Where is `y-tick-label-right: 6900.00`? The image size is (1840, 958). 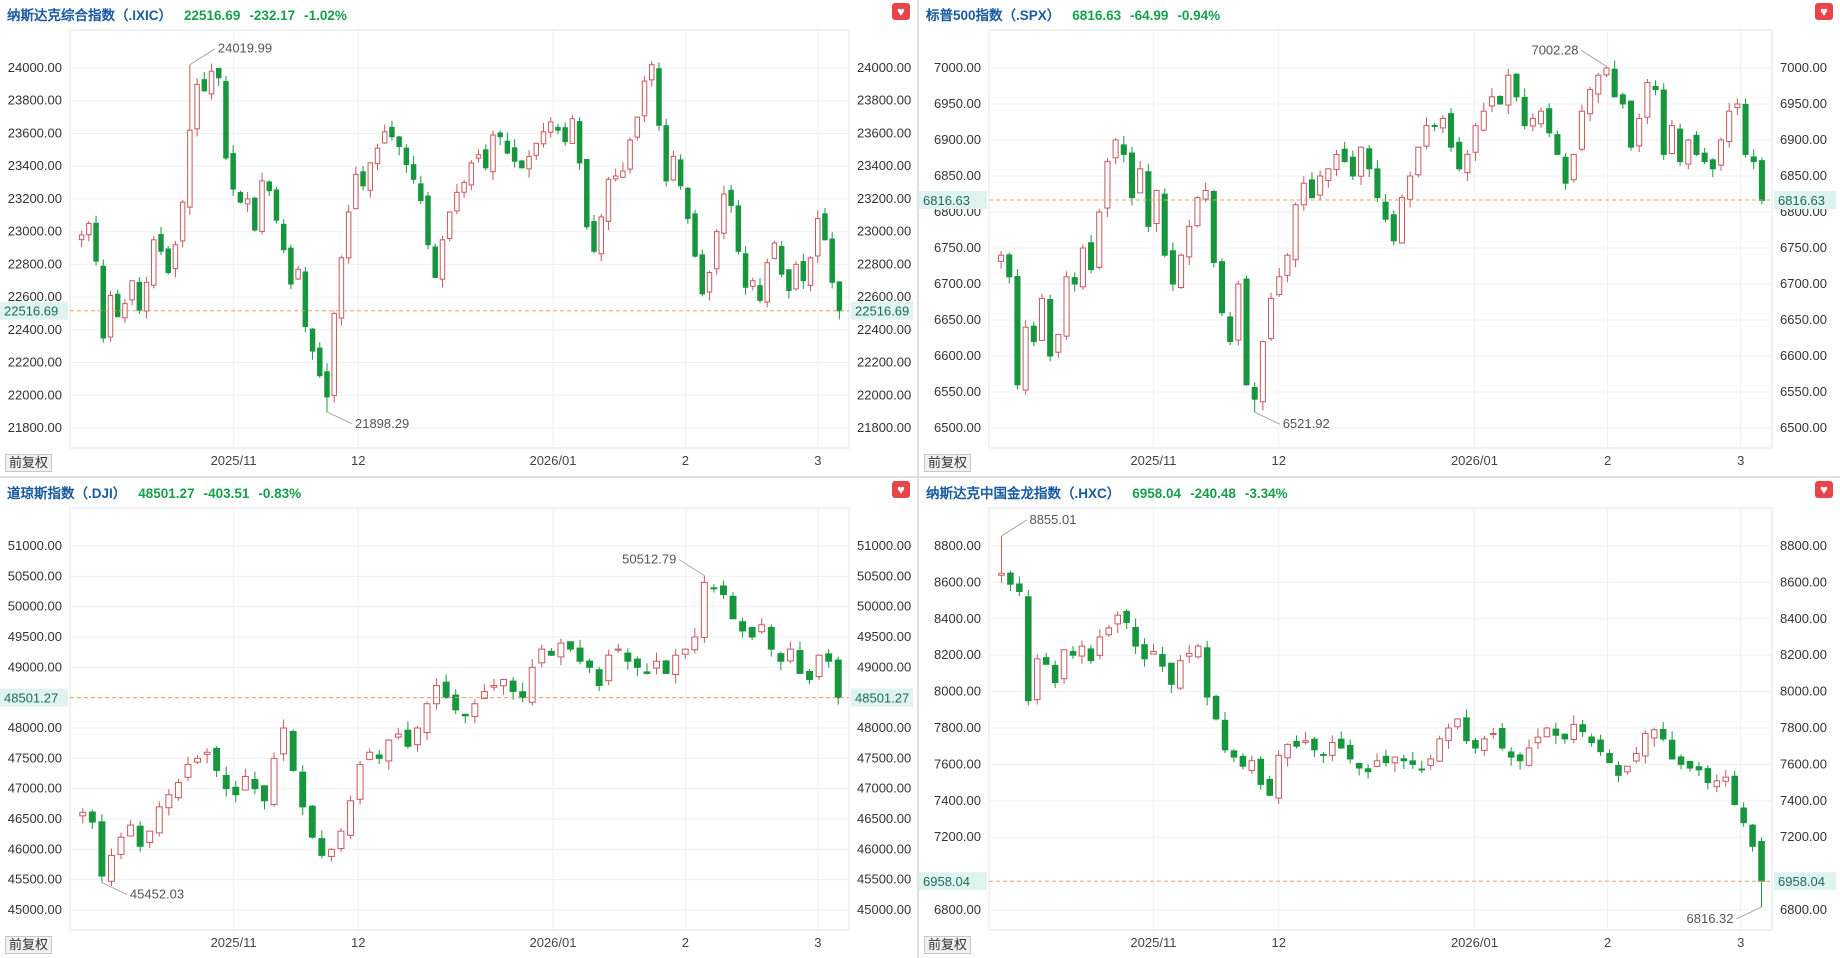 y-tick-label-right: 6900.00 is located at coordinates (1803, 139).